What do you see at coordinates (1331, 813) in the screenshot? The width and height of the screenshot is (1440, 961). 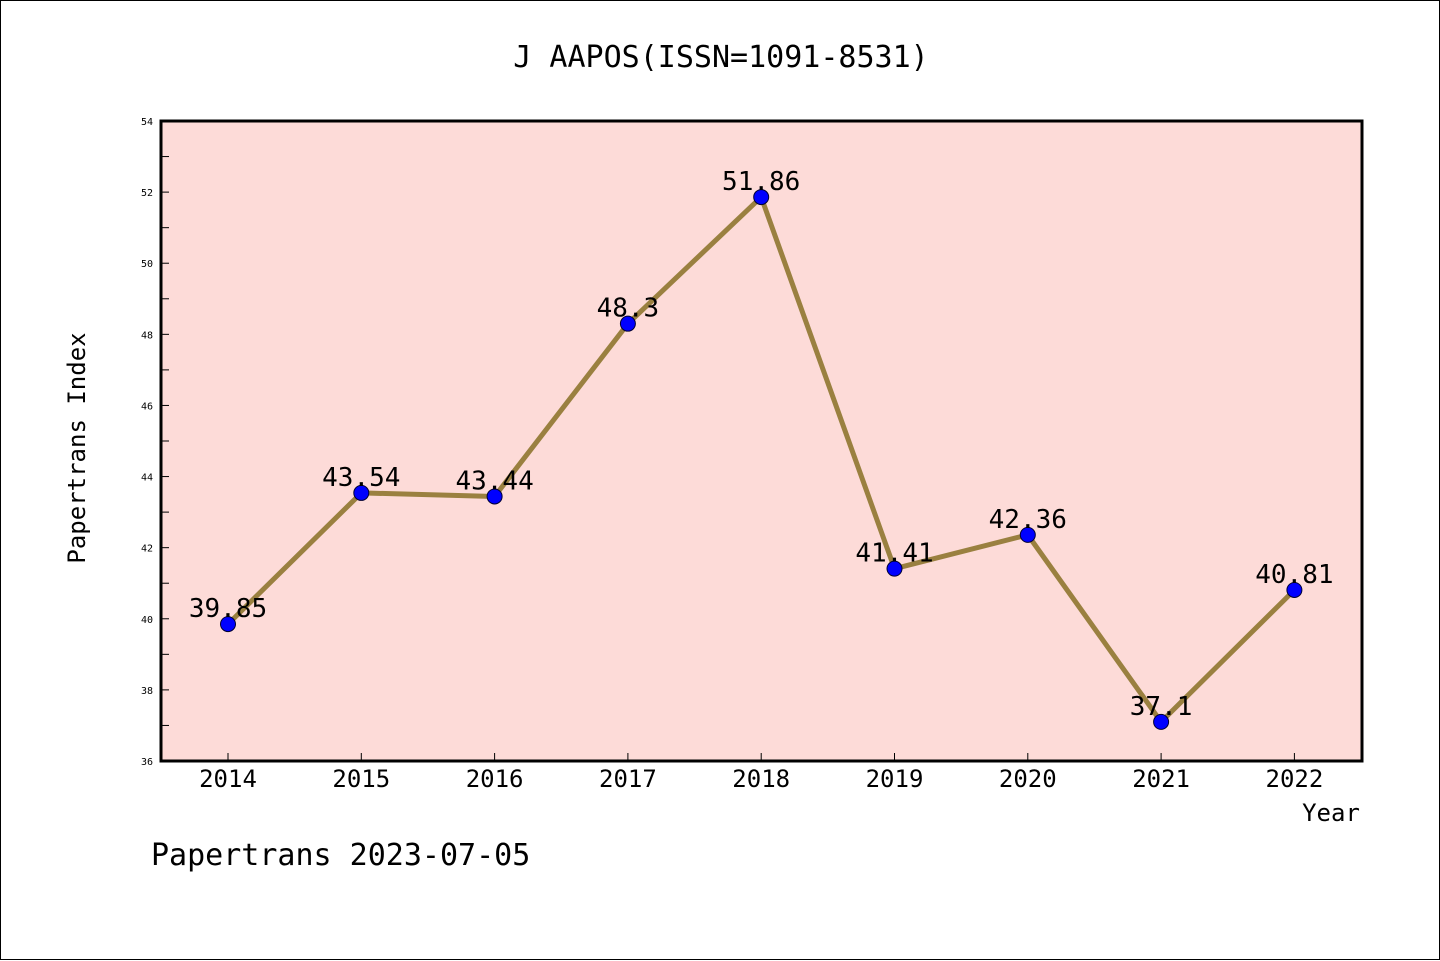 I see `x-axis-label: Year` at bounding box center [1331, 813].